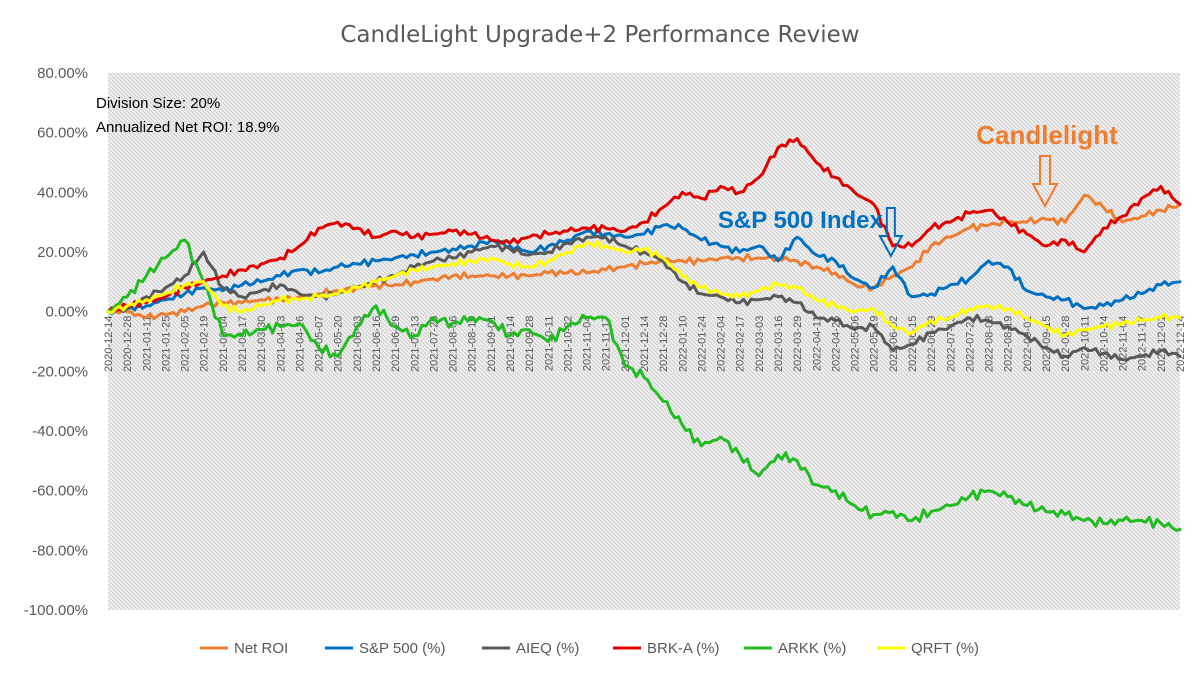 This screenshot has width=1200, height=677. What do you see at coordinates (1028, 344) in the screenshot?
I see `x-tick-label: 2022-09-01` at bounding box center [1028, 344].